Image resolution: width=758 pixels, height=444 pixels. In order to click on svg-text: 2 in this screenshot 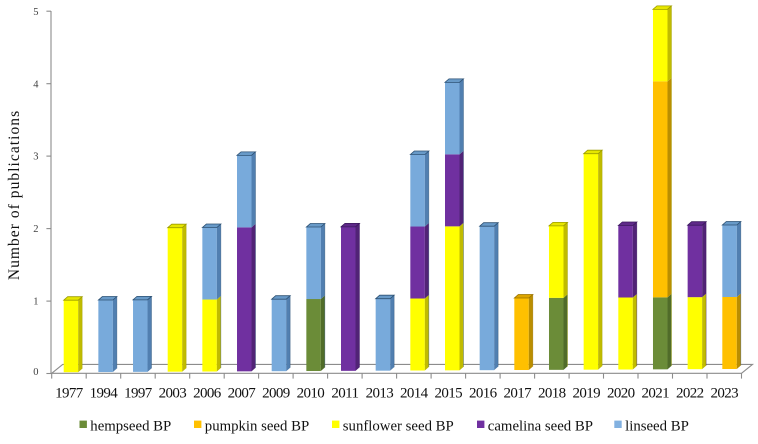, I will do `click(35, 229)`.